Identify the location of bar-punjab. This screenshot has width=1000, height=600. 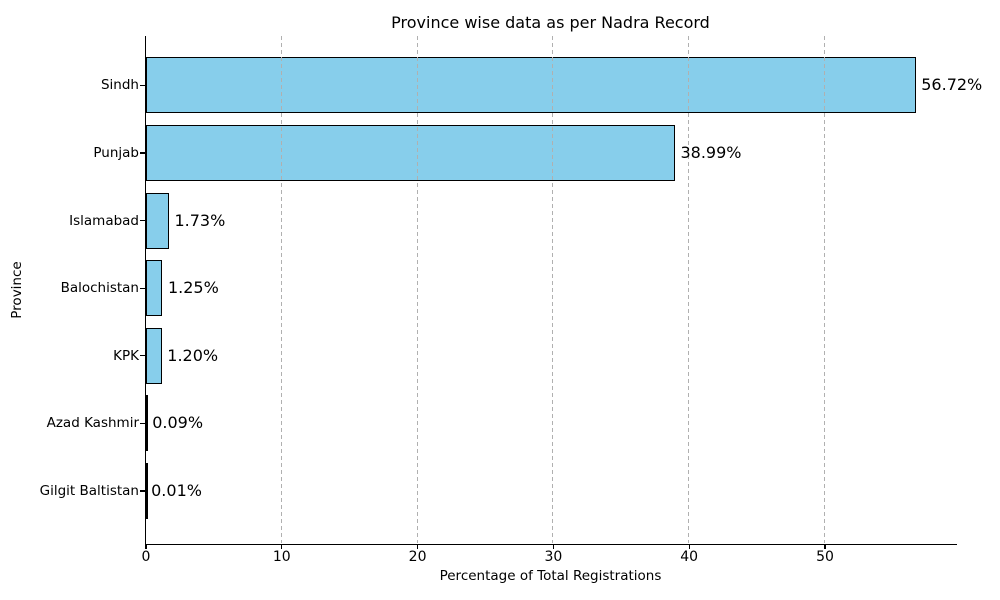
(410, 153).